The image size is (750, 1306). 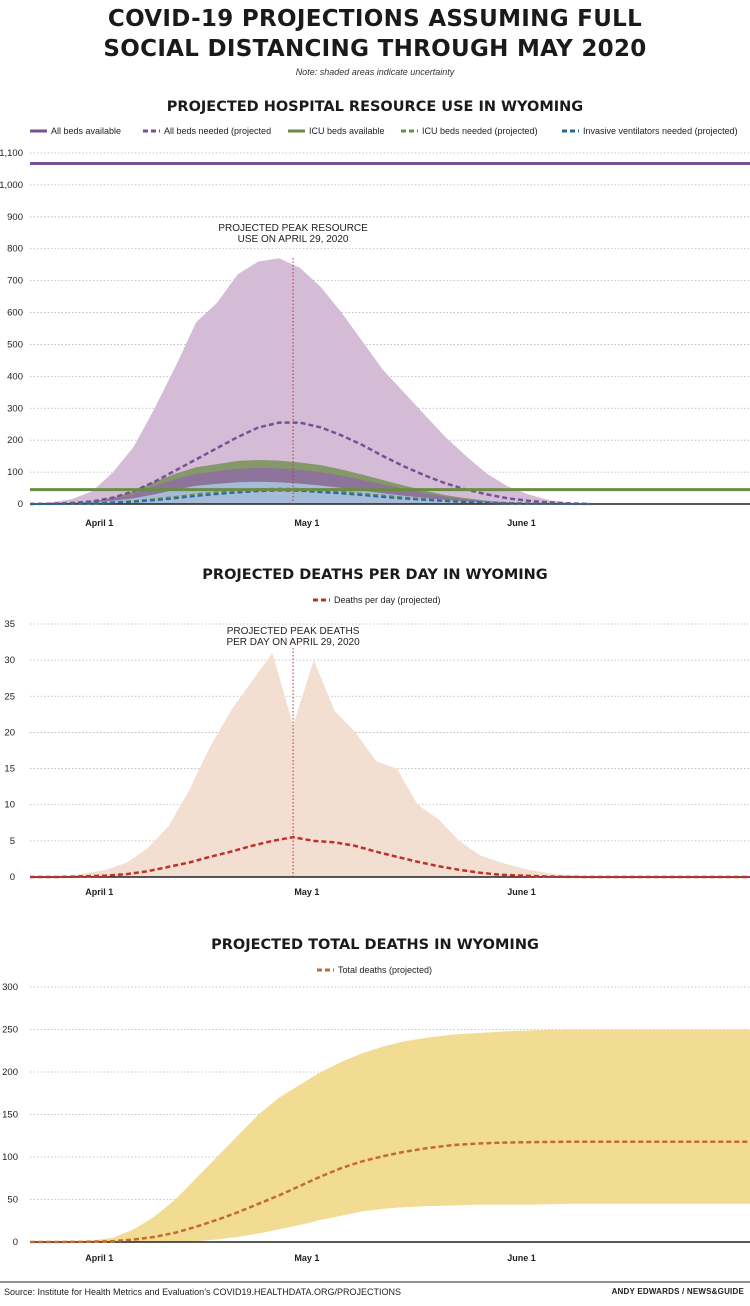 What do you see at coordinates (15, 472) in the screenshot?
I see `y-tick-label-0-1: 100` at bounding box center [15, 472].